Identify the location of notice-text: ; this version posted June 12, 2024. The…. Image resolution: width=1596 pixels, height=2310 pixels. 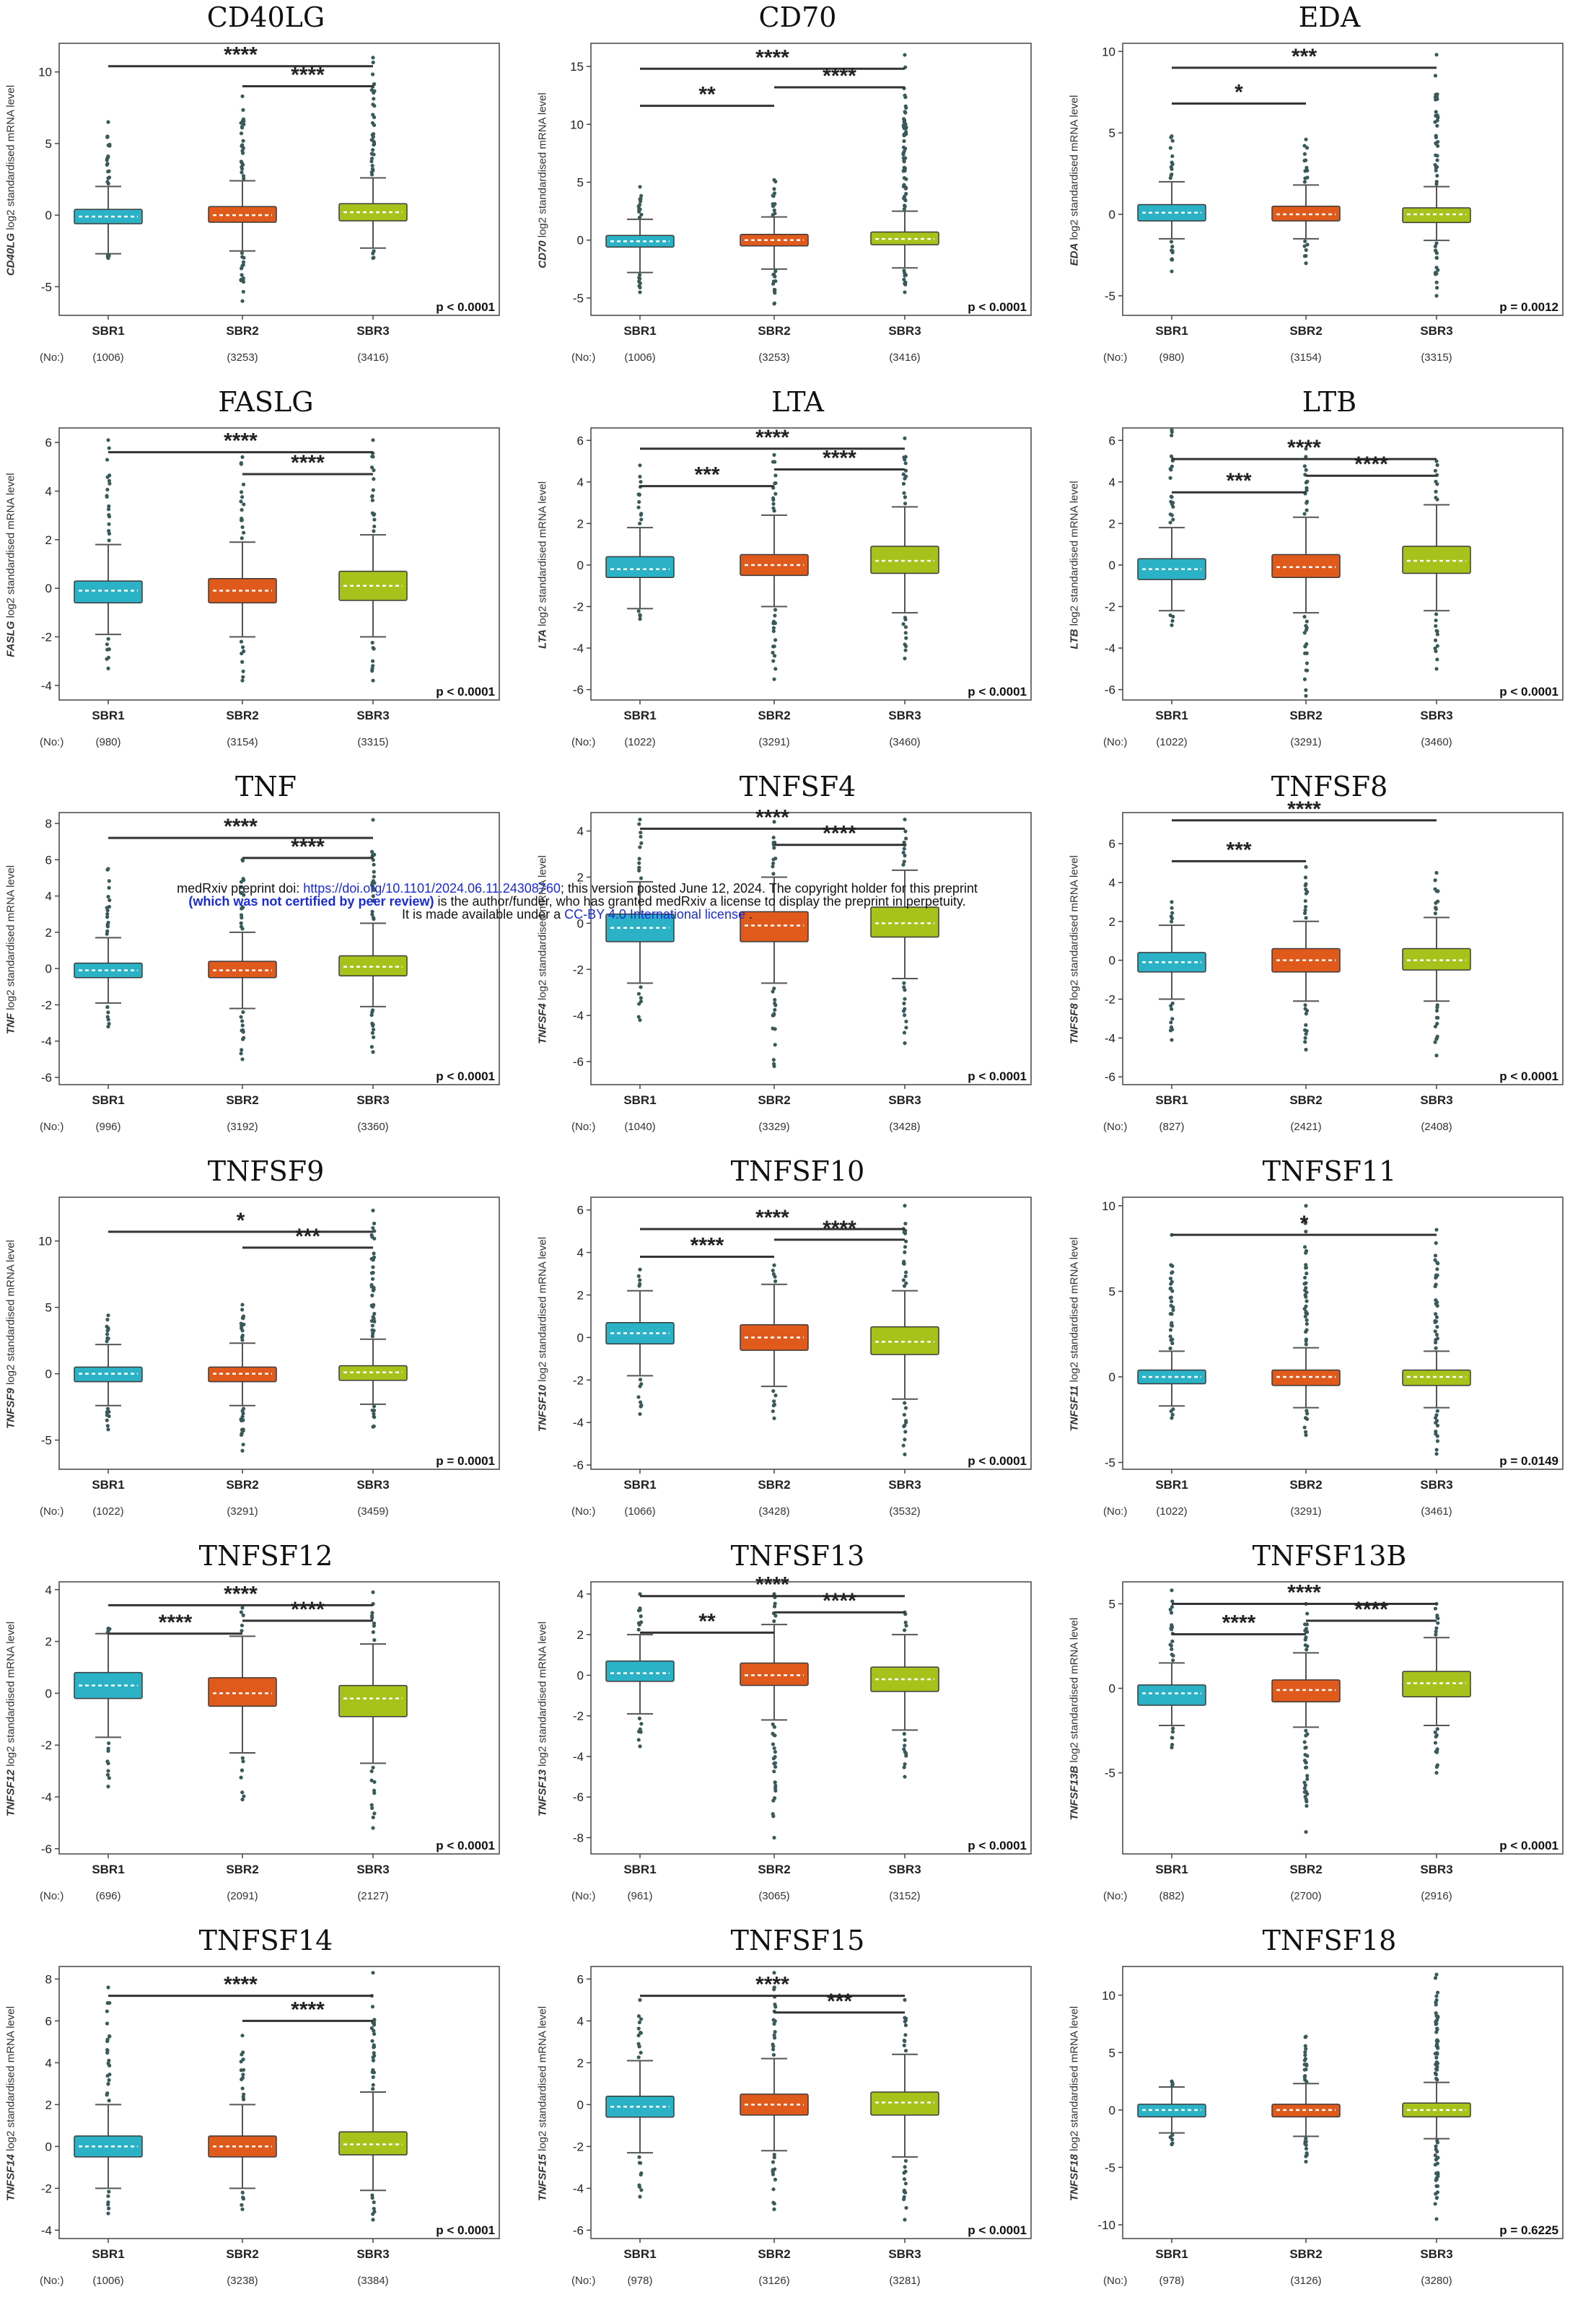
(769, 888).